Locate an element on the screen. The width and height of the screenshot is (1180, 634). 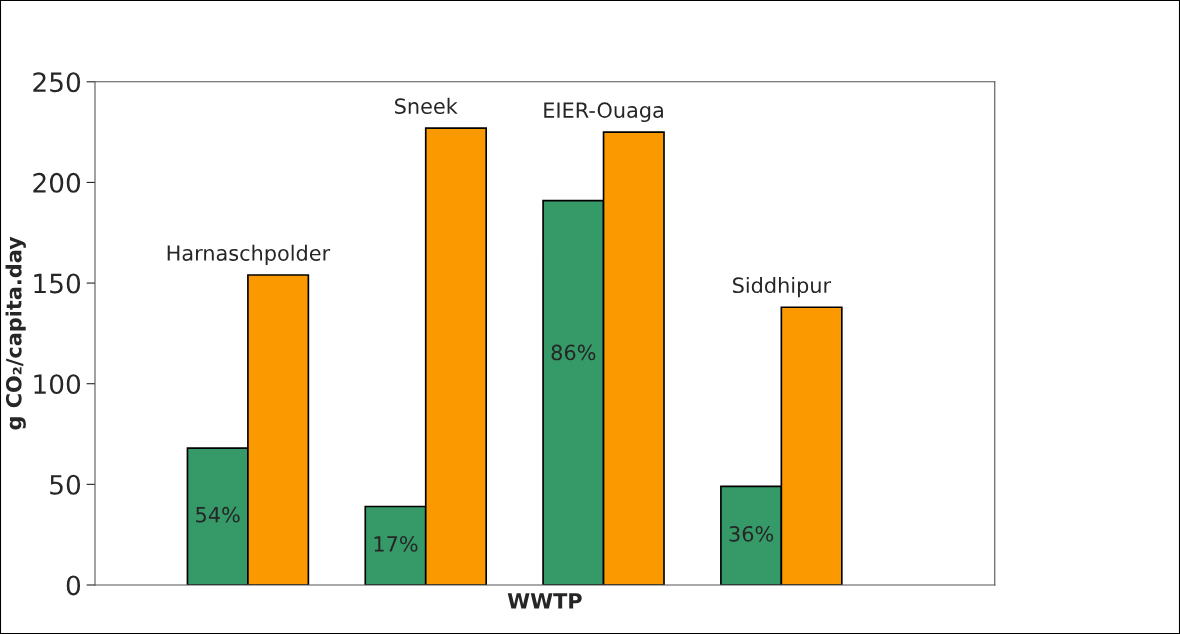
y-axis-title: g CO₂/capita.day is located at coordinates (15, 333).